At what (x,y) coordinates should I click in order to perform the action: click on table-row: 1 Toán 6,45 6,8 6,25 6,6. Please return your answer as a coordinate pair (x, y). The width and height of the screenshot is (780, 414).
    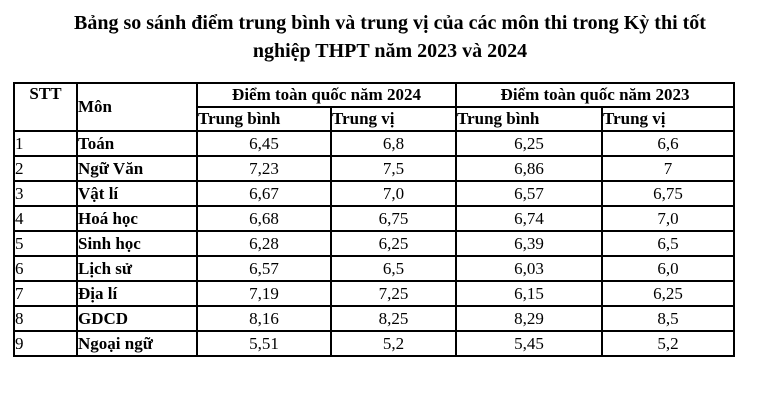
    Looking at the image, I should click on (374, 143).